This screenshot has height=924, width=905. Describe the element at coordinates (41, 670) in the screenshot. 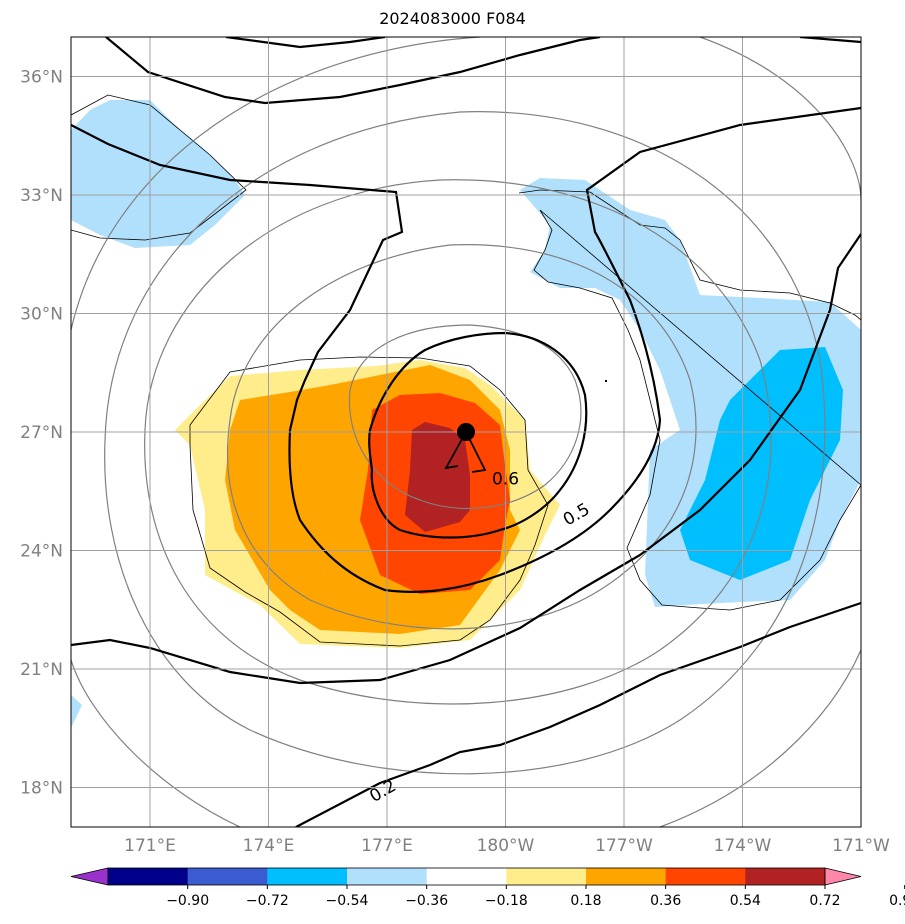

I see `y-tick-label: 21°N` at that location.